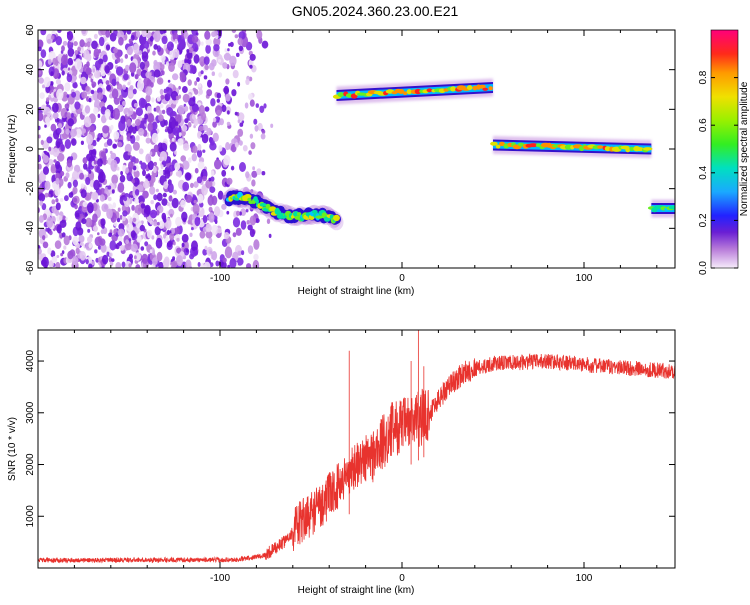 This screenshot has height=605, width=750. What do you see at coordinates (703, 172) in the screenshot?
I see `colorbar-tick-label: 0.4` at bounding box center [703, 172].